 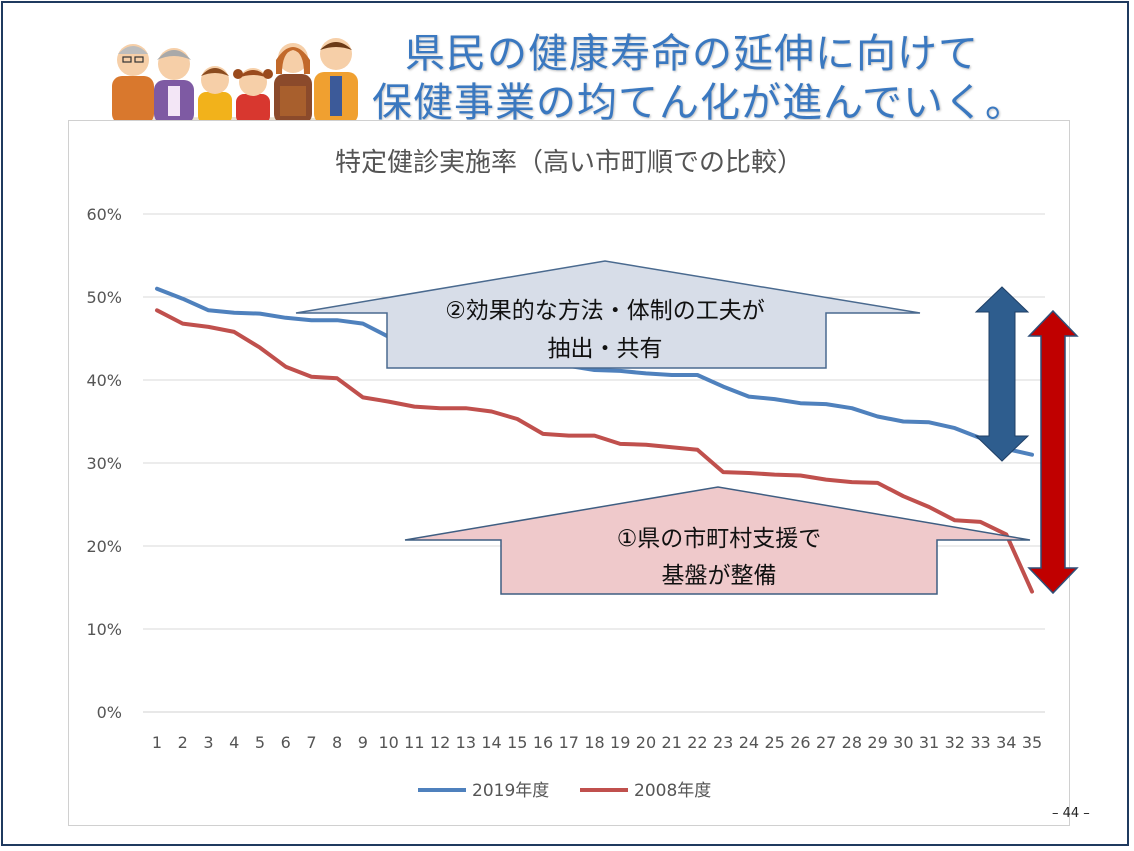 What do you see at coordinates (646, 742) in the screenshot?
I see `x-tick-label: 20` at bounding box center [646, 742].